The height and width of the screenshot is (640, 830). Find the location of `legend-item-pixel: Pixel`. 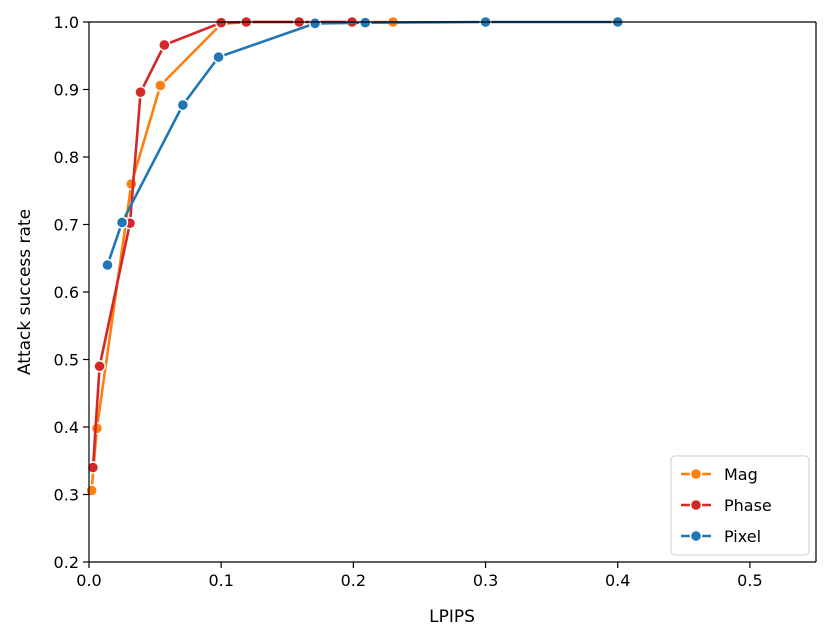

legend-item-pixel: Pixel is located at coordinates (721, 536).